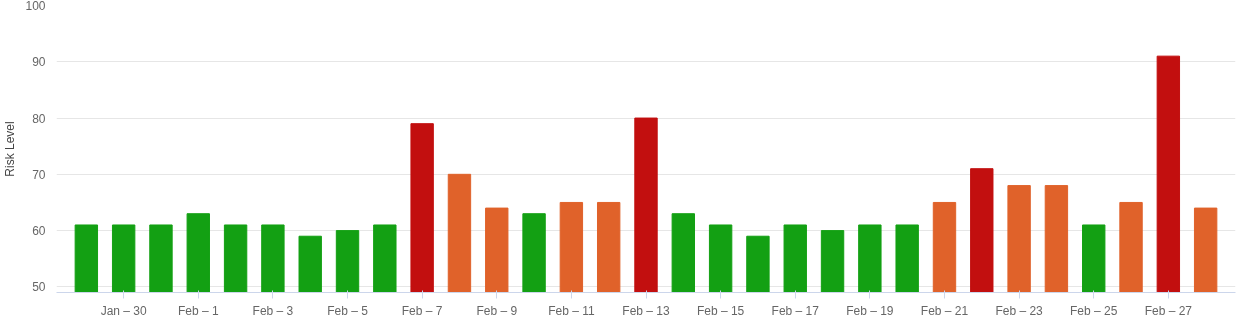 The image size is (1250, 330). Describe the element at coordinates (1094, 310) in the screenshot. I see `x-tick-label: Feb – 25` at that location.